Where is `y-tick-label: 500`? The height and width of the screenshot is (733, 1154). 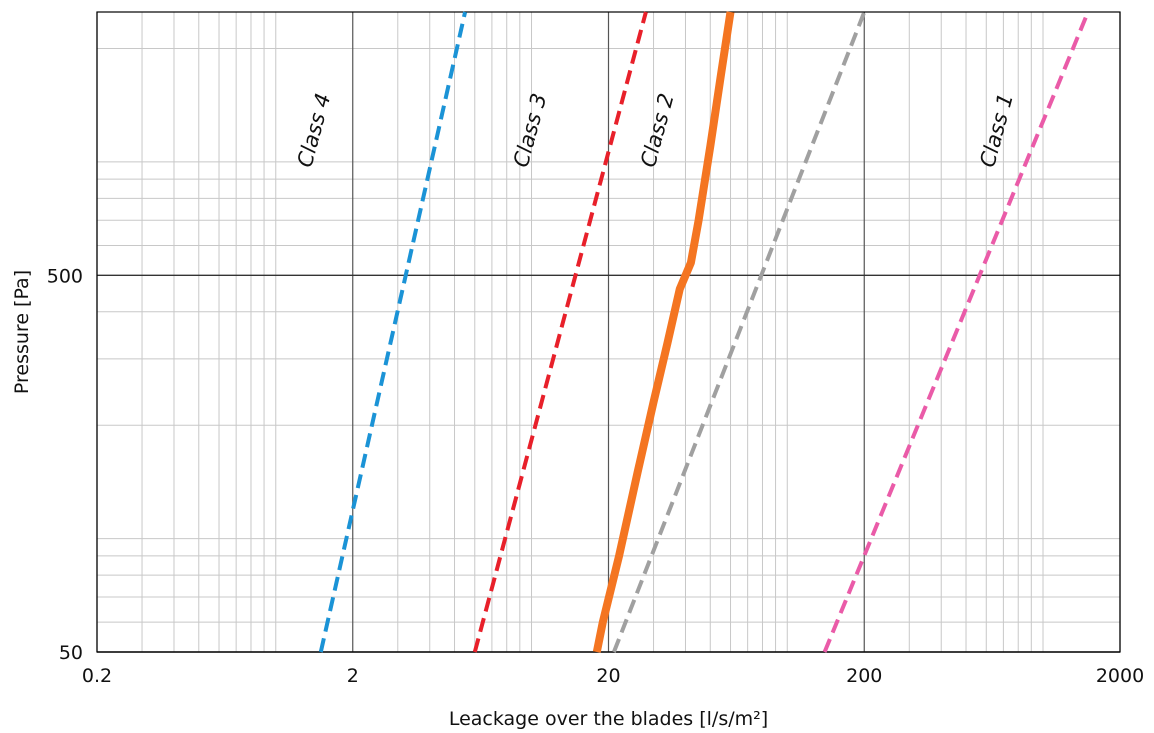
y-tick-label: 500 is located at coordinates (65, 276).